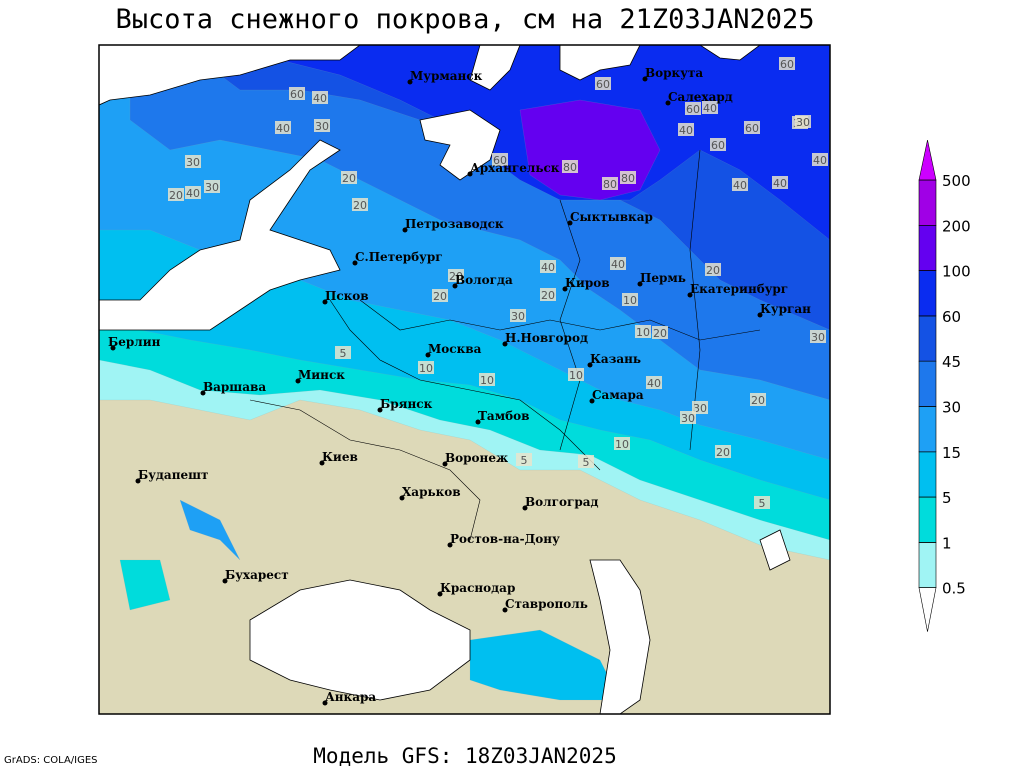 The image size is (1024, 768). What do you see at coordinates (340, 457) in the screenshot?
I see `city-label: Киев` at bounding box center [340, 457].